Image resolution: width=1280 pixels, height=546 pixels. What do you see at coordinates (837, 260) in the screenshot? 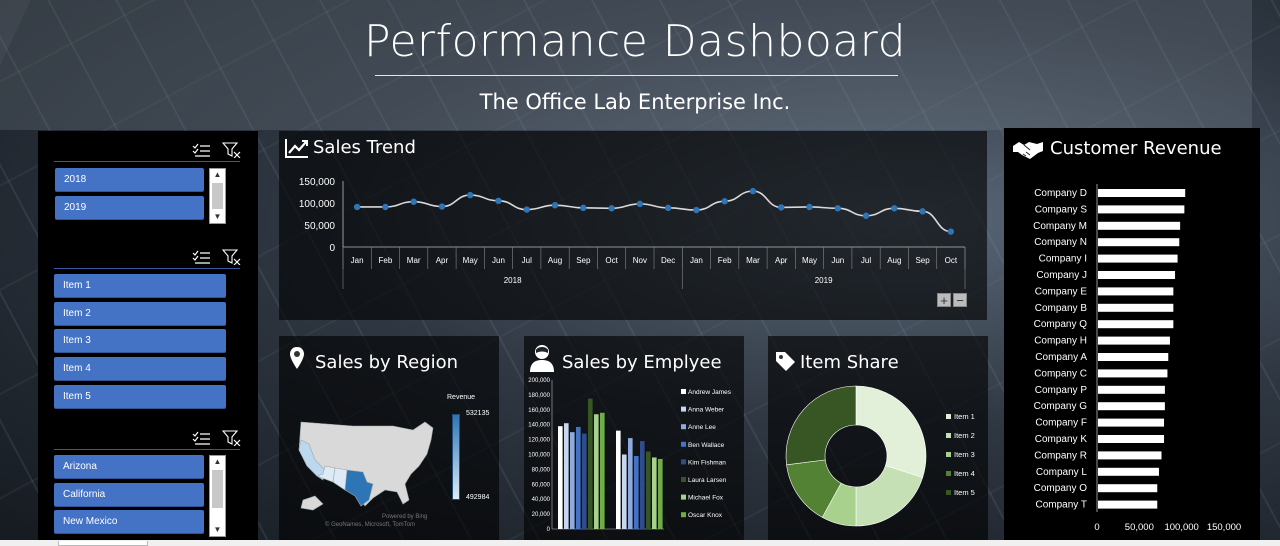
I see `x-tick-label: Jun` at bounding box center [837, 260].